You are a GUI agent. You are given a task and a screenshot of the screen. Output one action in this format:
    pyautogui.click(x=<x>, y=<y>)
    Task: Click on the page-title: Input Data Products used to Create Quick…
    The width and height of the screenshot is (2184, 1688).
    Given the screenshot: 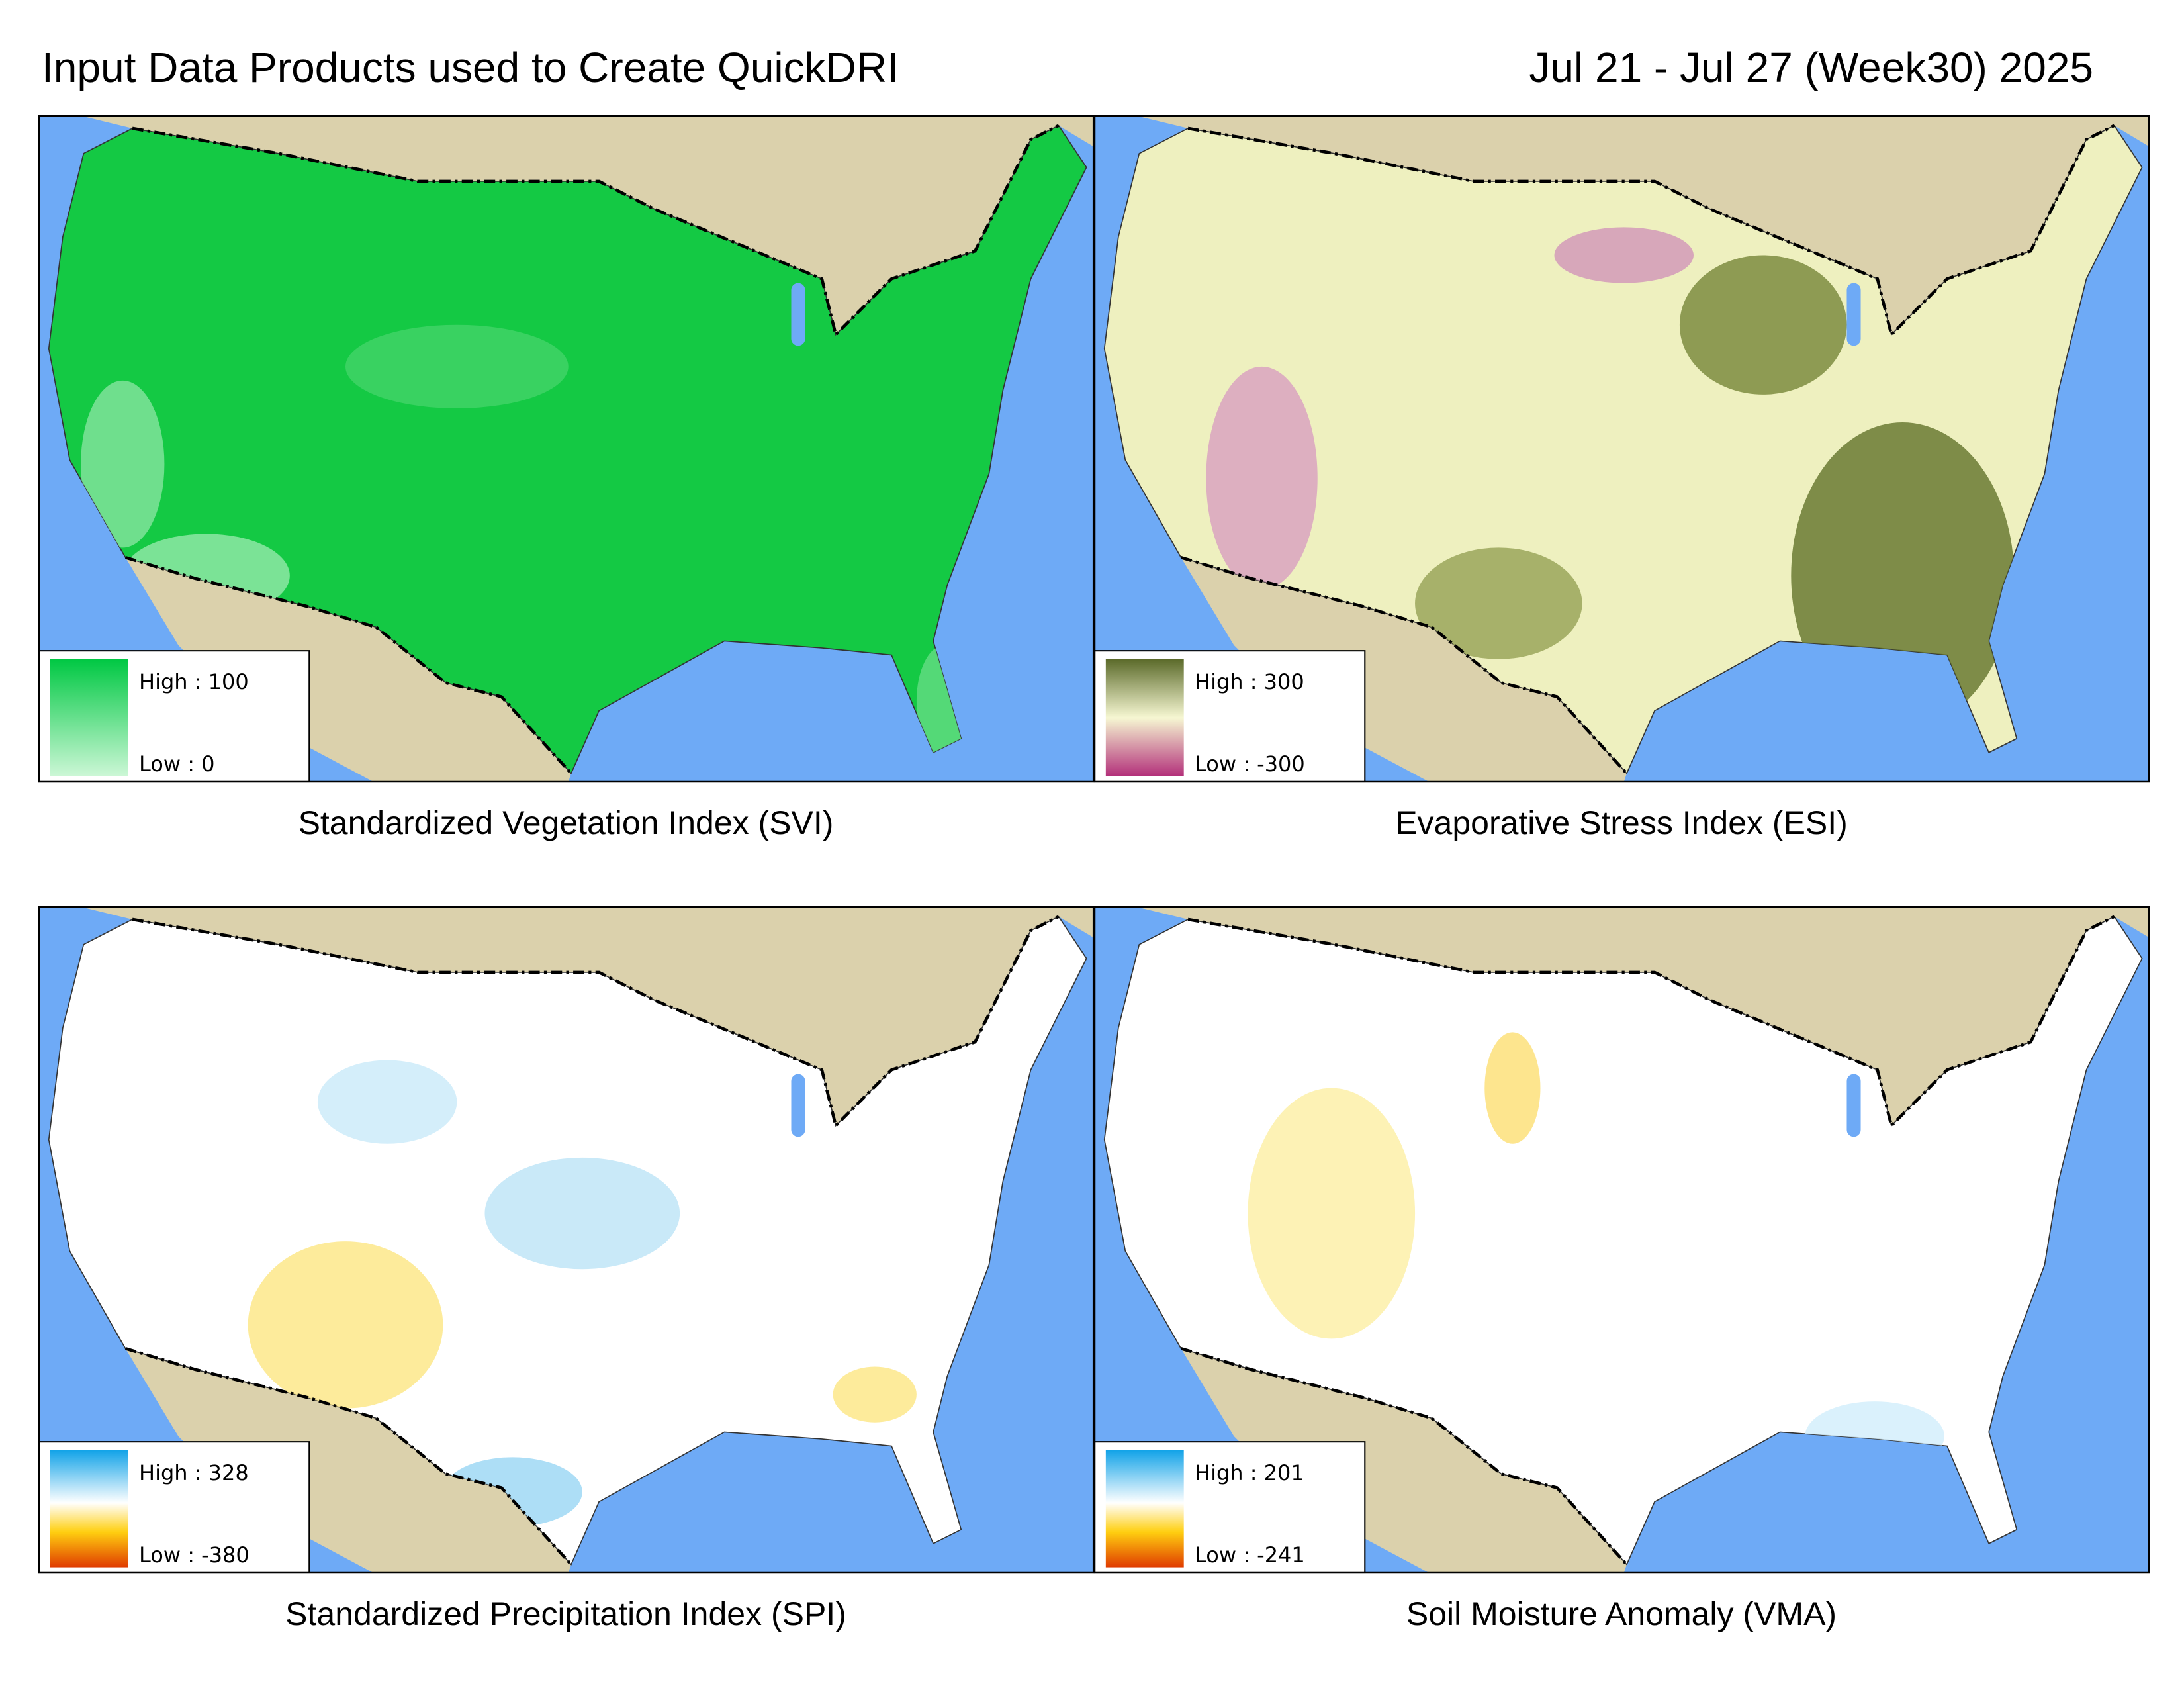 What is the action you would take?
    pyautogui.click(x=471, y=67)
    